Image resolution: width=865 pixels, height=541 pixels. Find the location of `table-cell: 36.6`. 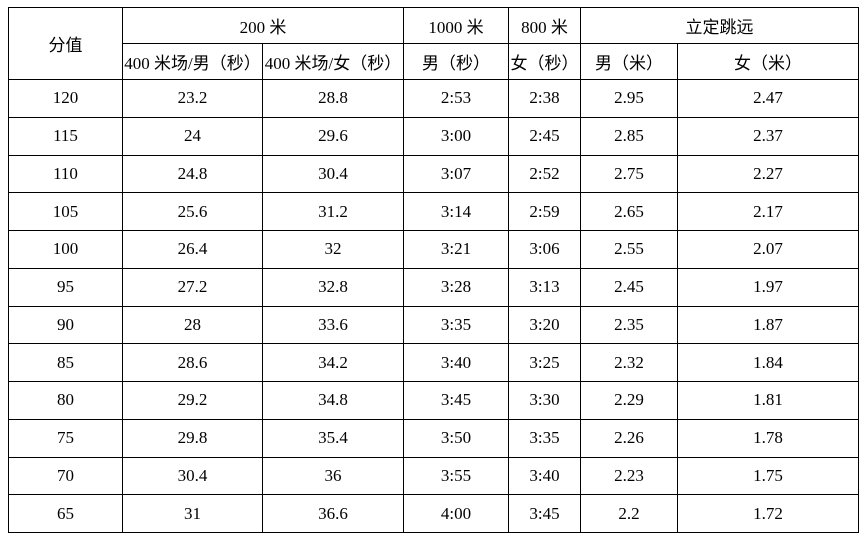

table-cell: 36.6 is located at coordinates (333, 513).